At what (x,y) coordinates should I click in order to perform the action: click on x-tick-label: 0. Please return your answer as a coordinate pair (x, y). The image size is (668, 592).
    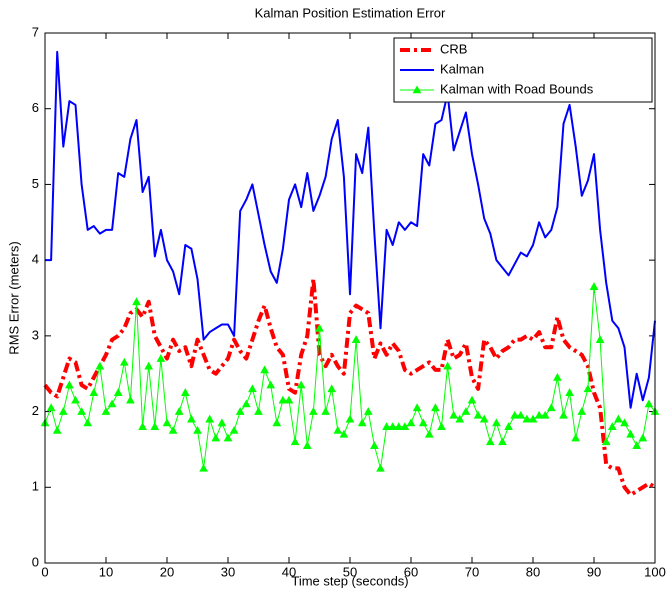
    Looking at the image, I should click on (44, 571).